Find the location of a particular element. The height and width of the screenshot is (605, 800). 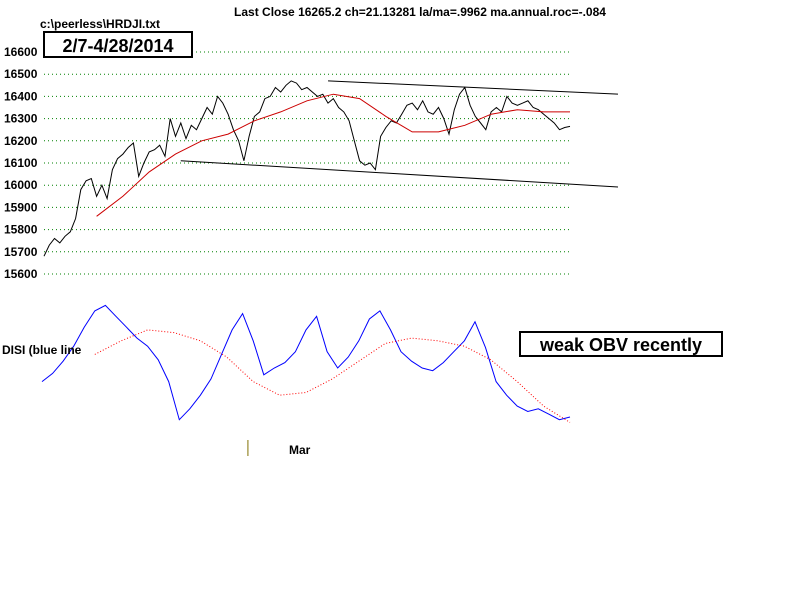

file-path-label: c:\peerless\HRDJI.txt is located at coordinates (100, 24).